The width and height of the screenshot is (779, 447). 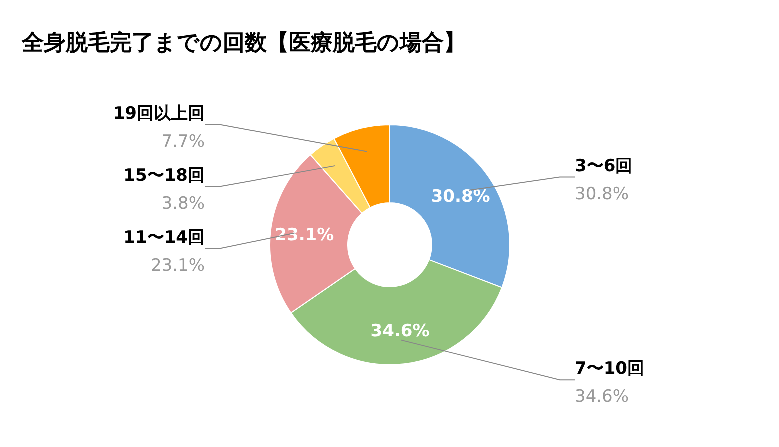 What do you see at coordinates (304, 235) in the screenshot?
I see `data-label: 23.1%` at bounding box center [304, 235].